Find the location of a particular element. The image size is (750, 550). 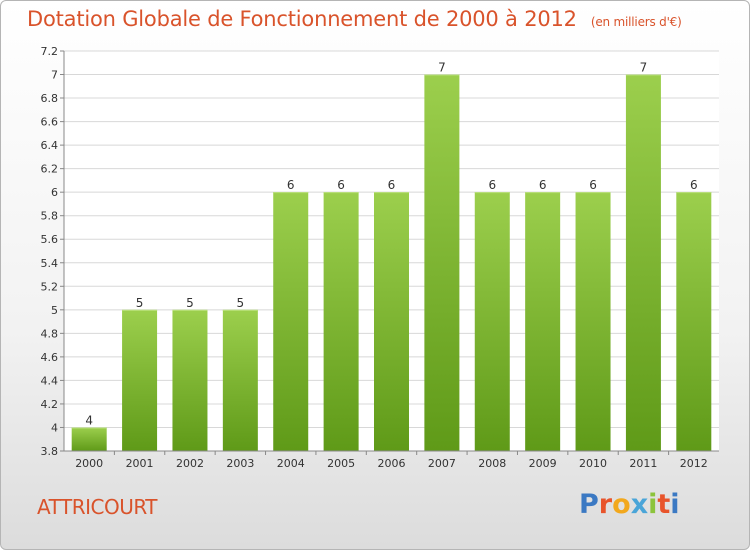

y-tick-label: 4.6 is located at coordinates (50, 357).